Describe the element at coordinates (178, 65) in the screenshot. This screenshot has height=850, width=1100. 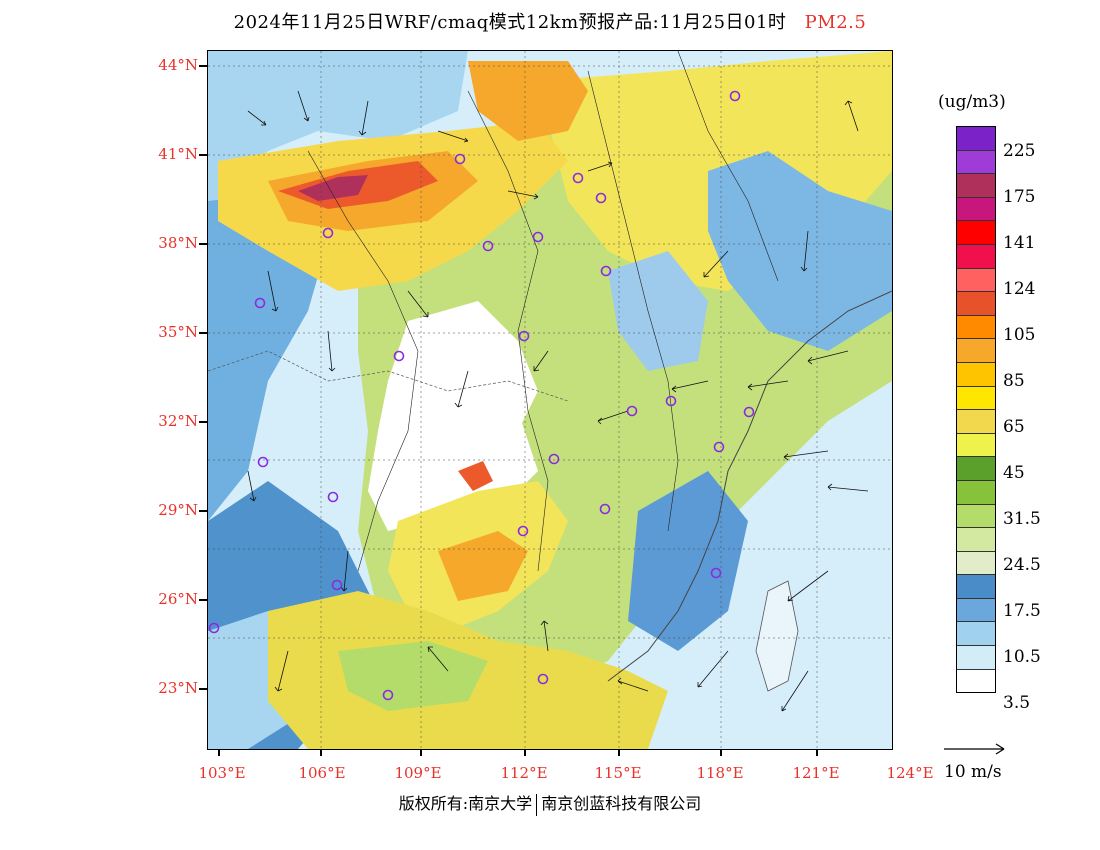
I see `lat-label-44: 44°N` at that location.